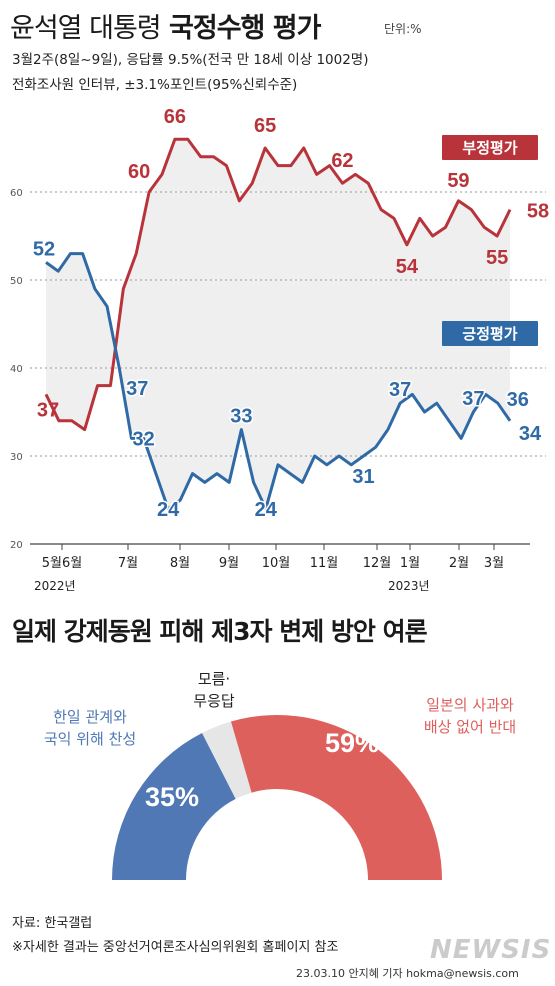 This screenshot has height=986, width=555. I want to click on positive-value-label: 34, so click(530, 434).